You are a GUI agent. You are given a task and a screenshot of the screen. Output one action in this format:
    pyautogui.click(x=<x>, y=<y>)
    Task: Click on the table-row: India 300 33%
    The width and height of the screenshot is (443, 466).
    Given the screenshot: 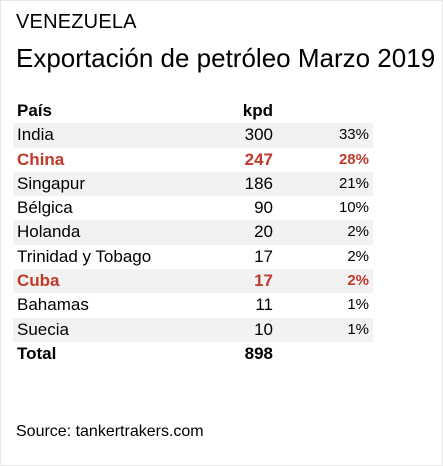 What is the action you would take?
    pyautogui.click(x=193, y=135)
    